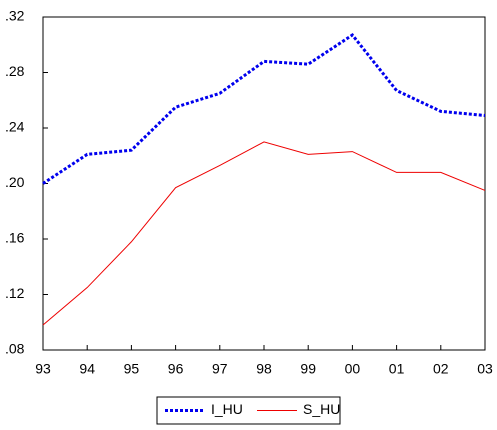 The height and width of the screenshot is (430, 497). What do you see at coordinates (441, 369) in the screenshot?
I see `x-tick-label: 02` at bounding box center [441, 369].